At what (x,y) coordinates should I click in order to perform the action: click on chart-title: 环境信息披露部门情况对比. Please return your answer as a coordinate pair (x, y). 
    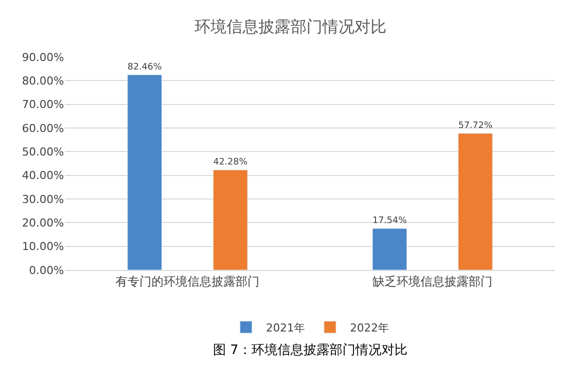
    Looking at the image, I should click on (290, 26).